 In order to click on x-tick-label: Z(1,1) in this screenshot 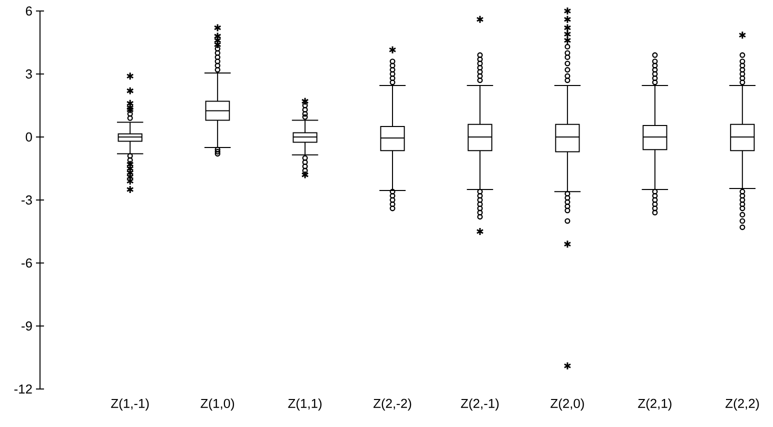, I will do `click(305, 404)`.